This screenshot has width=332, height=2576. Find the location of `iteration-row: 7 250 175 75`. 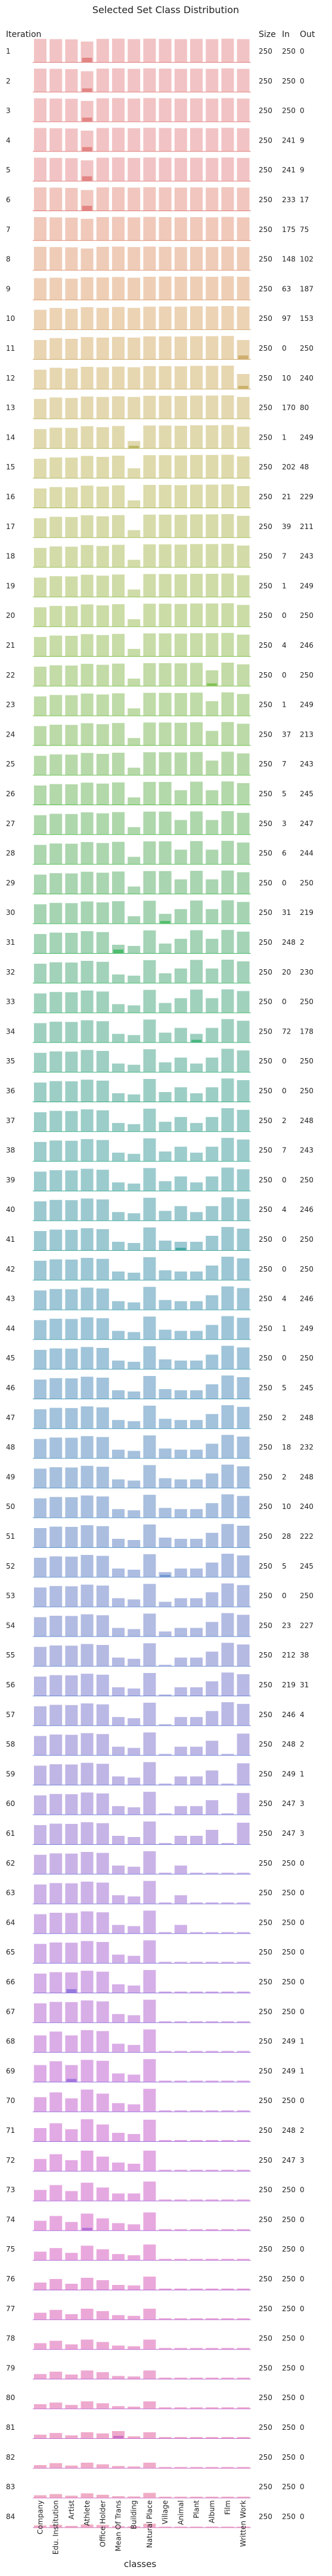

iteration-row: 7 250 175 75 is located at coordinates (157, 229).